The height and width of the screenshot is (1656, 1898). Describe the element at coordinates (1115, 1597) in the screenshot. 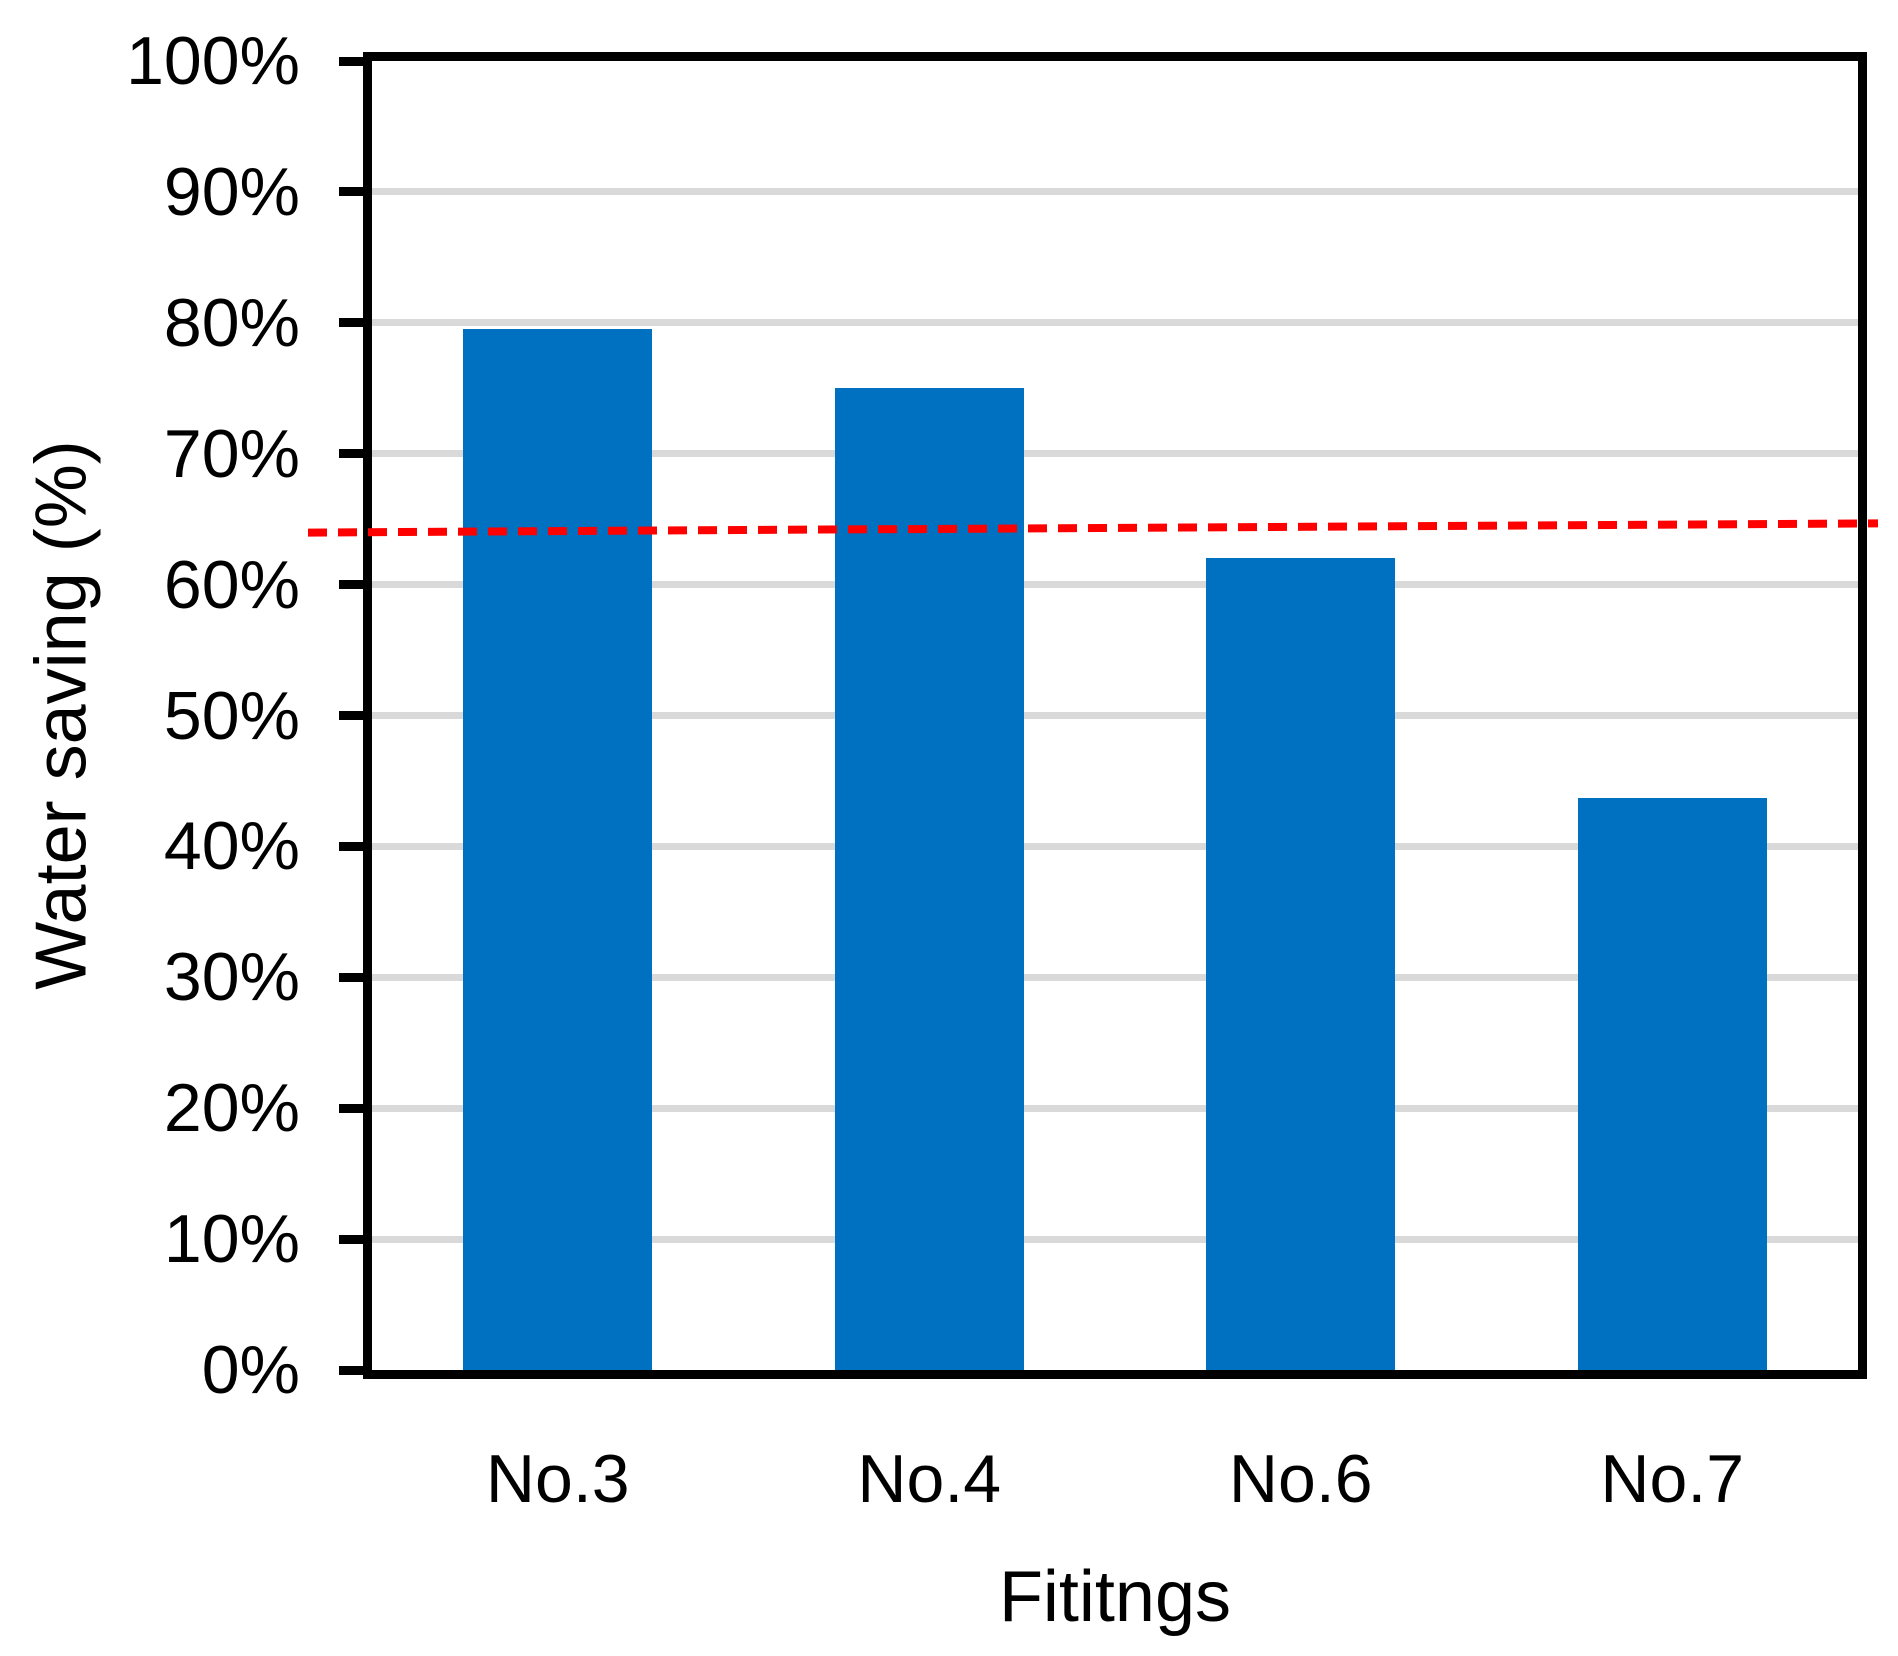

I see `x-axis-title: Fititngs` at that location.